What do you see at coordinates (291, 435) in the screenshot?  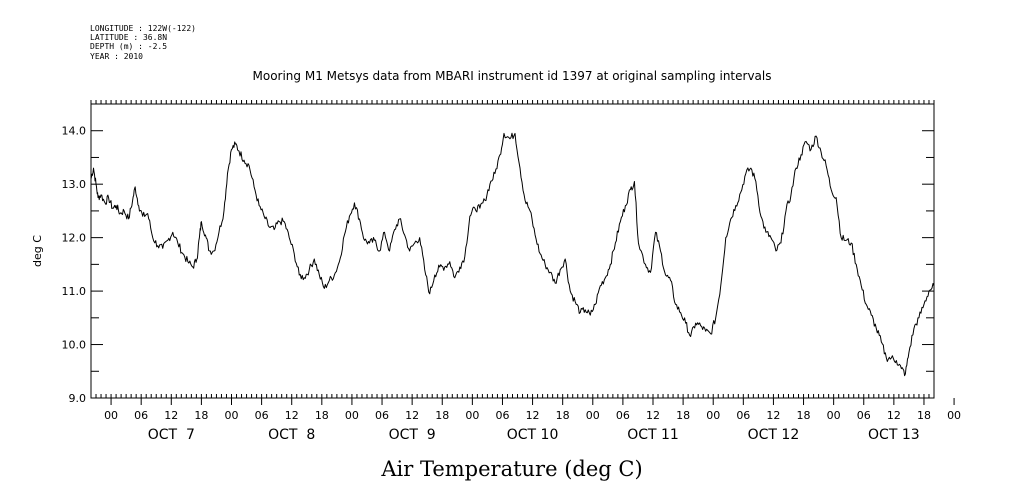 I see `day-label: OCT 8` at bounding box center [291, 435].